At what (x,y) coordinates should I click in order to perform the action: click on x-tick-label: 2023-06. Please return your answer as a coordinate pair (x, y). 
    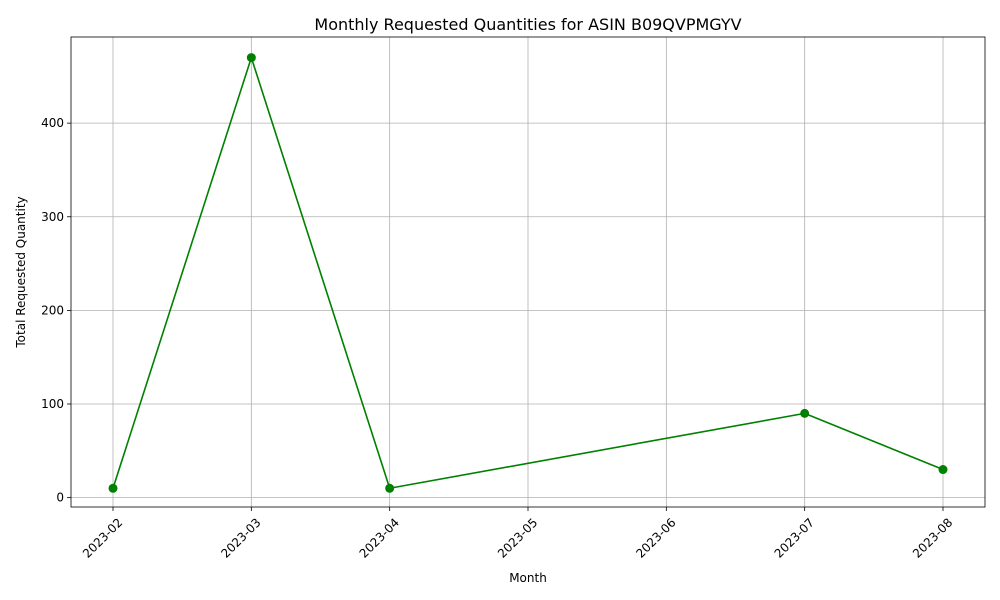
    Looking at the image, I should click on (655, 537).